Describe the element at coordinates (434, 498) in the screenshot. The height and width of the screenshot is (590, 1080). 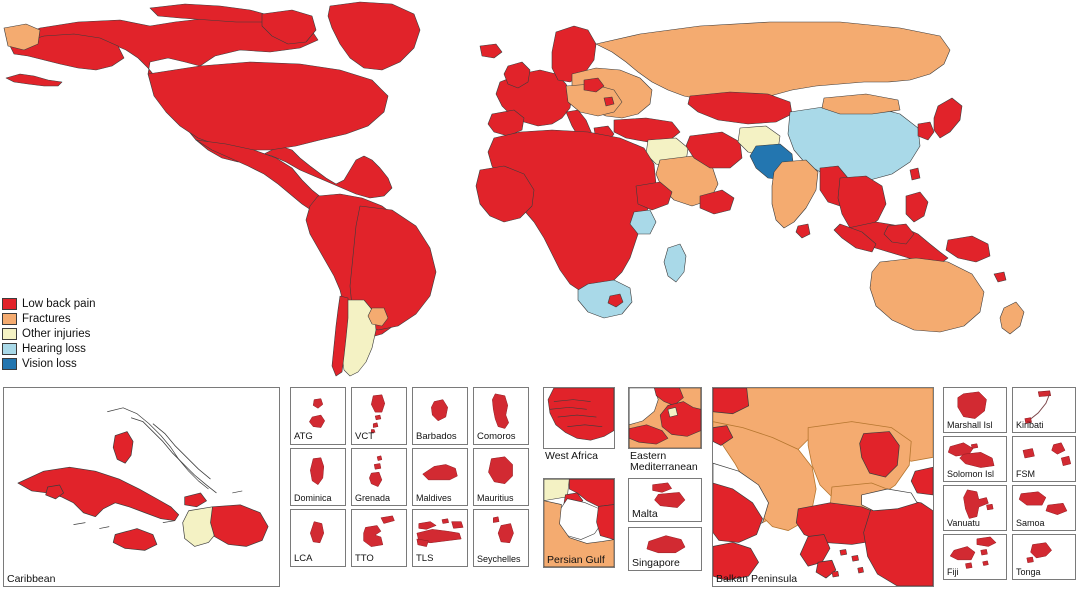
I see `inset-label-maldives: Maldives` at that location.